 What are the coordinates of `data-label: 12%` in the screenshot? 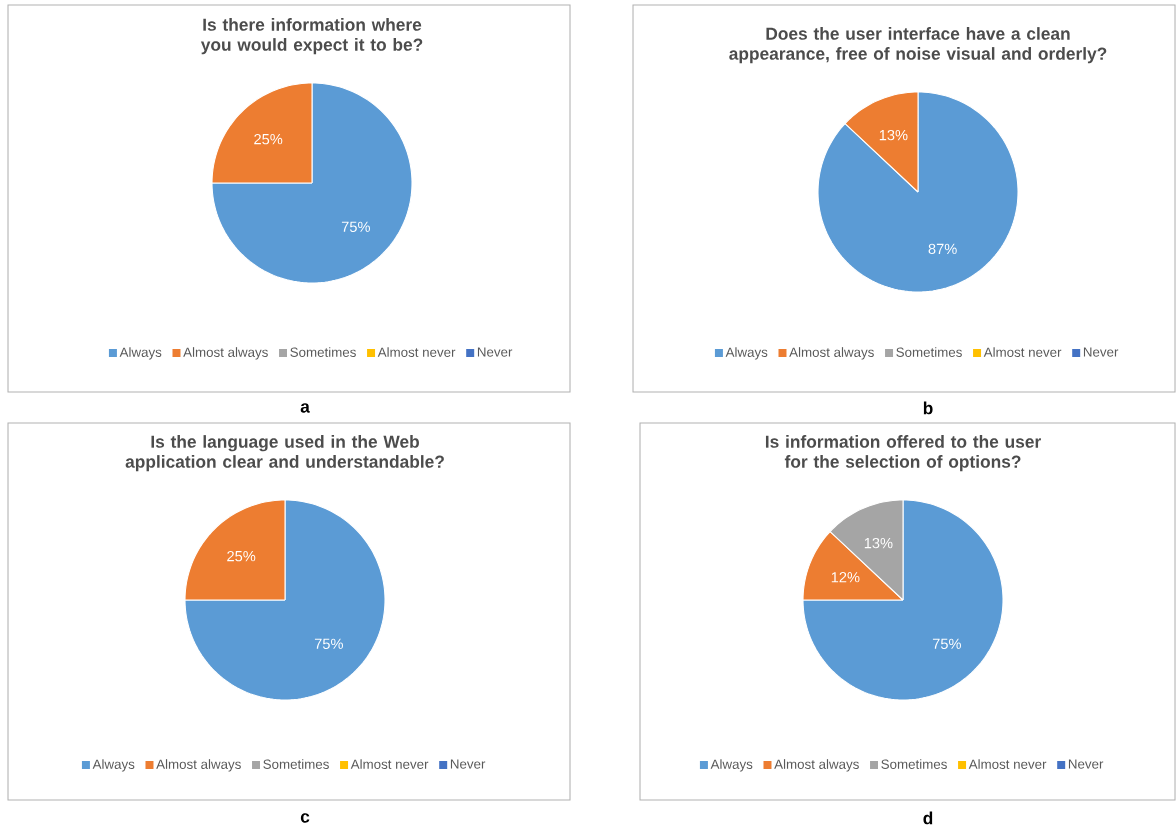 It's located at (845, 577).